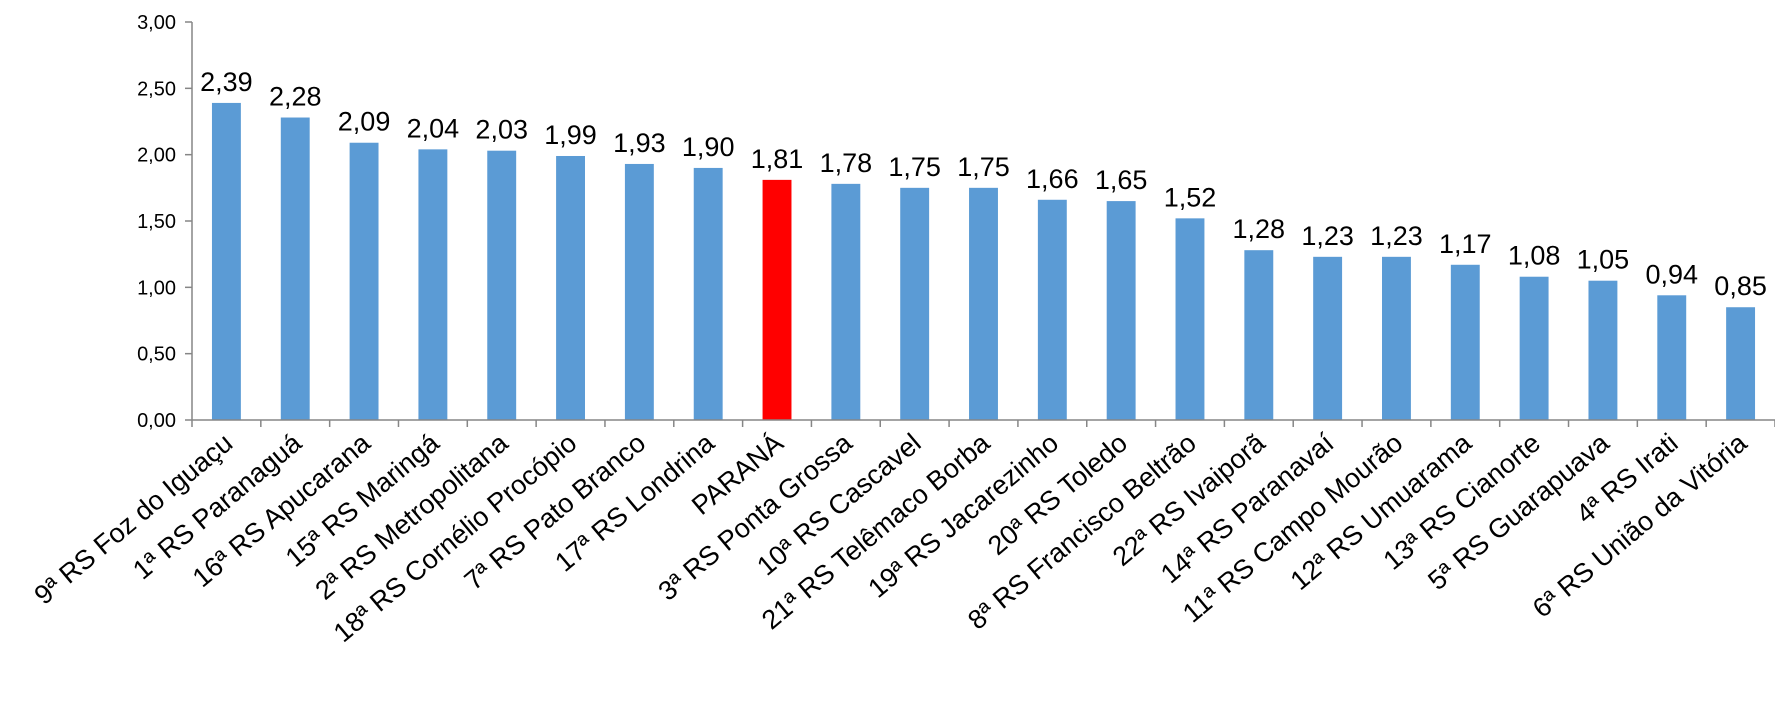 The width and height of the screenshot is (1775, 708). I want to click on y-axis: 0,00 0,50 1,00 1,50 2,00 2,50 3,00, so click(165, 222).